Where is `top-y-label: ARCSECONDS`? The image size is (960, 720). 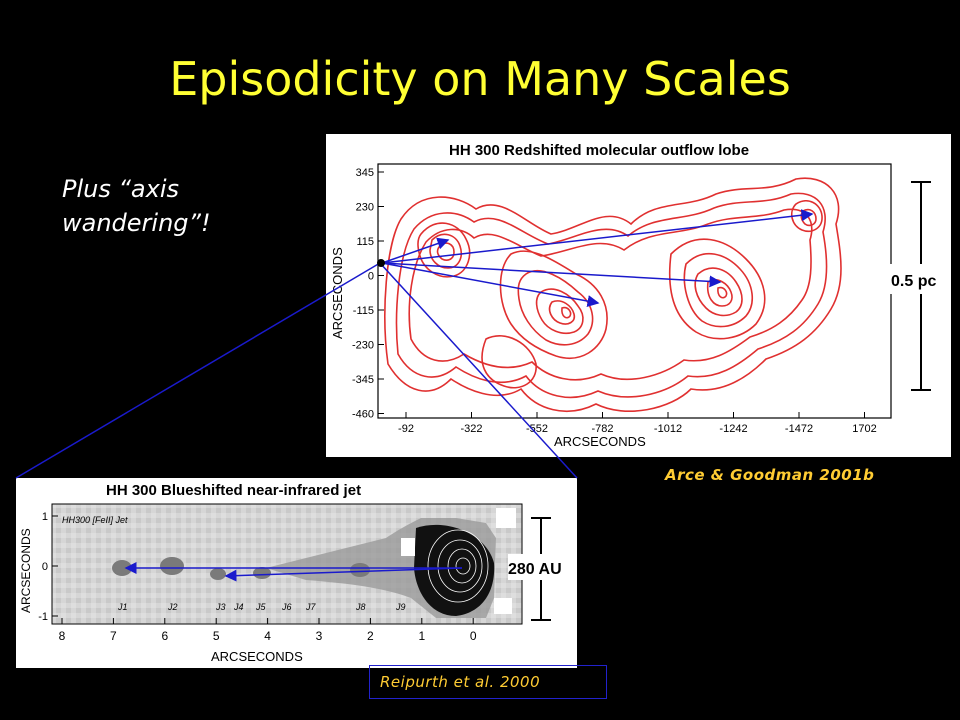 top-y-label: ARCSECONDS is located at coordinates (337, 293).